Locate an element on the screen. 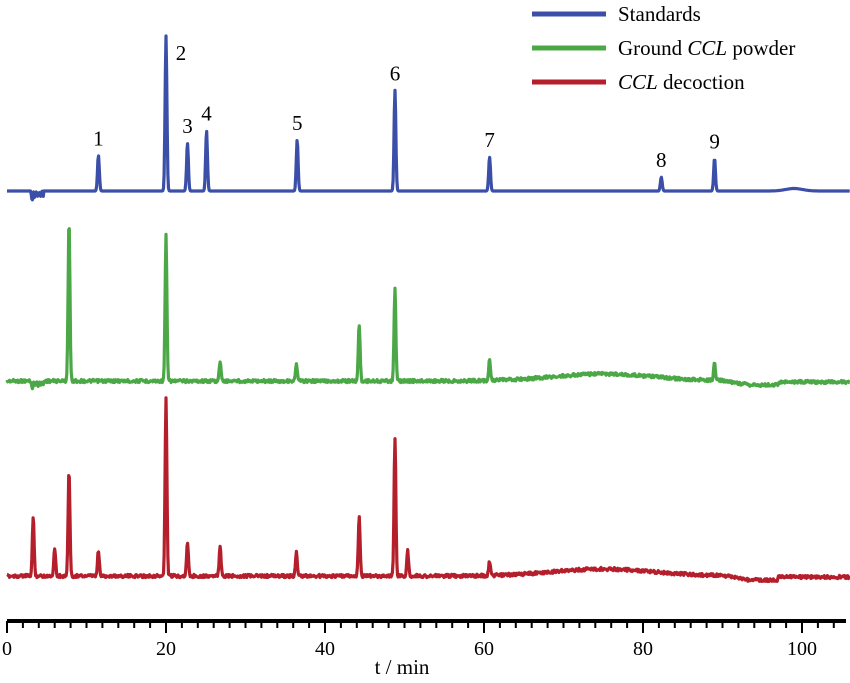  x-axis: 0 20 40 60 80 100 t / min is located at coordinates (424, 649).